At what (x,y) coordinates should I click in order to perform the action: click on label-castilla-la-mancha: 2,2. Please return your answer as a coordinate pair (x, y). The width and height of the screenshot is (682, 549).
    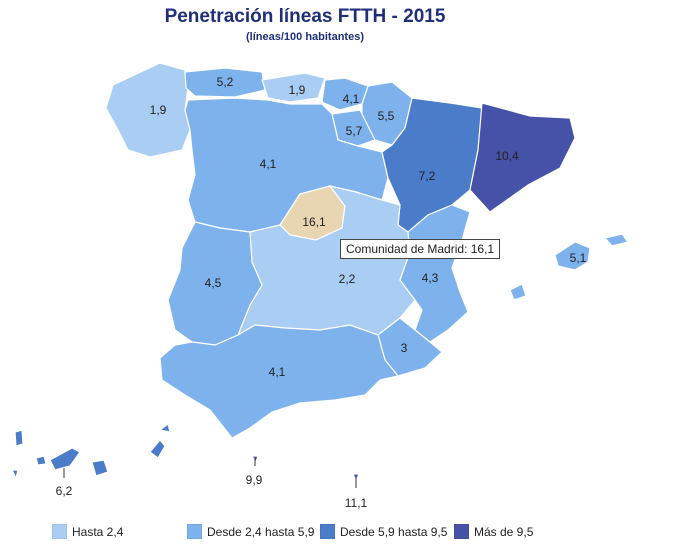
    Looking at the image, I should click on (347, 279).